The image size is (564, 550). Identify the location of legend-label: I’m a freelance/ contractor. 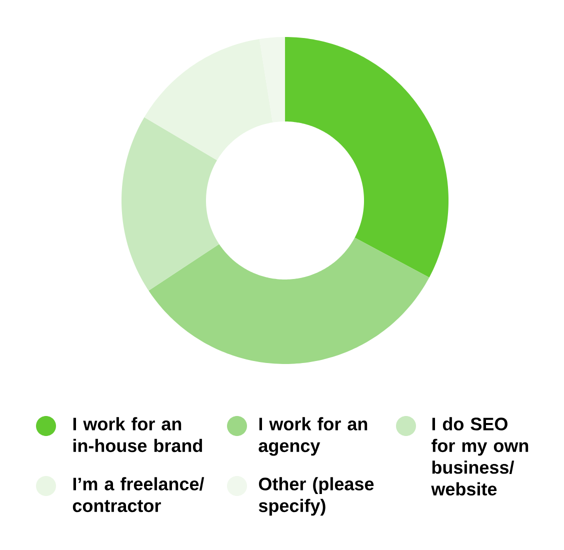
(138, 494).